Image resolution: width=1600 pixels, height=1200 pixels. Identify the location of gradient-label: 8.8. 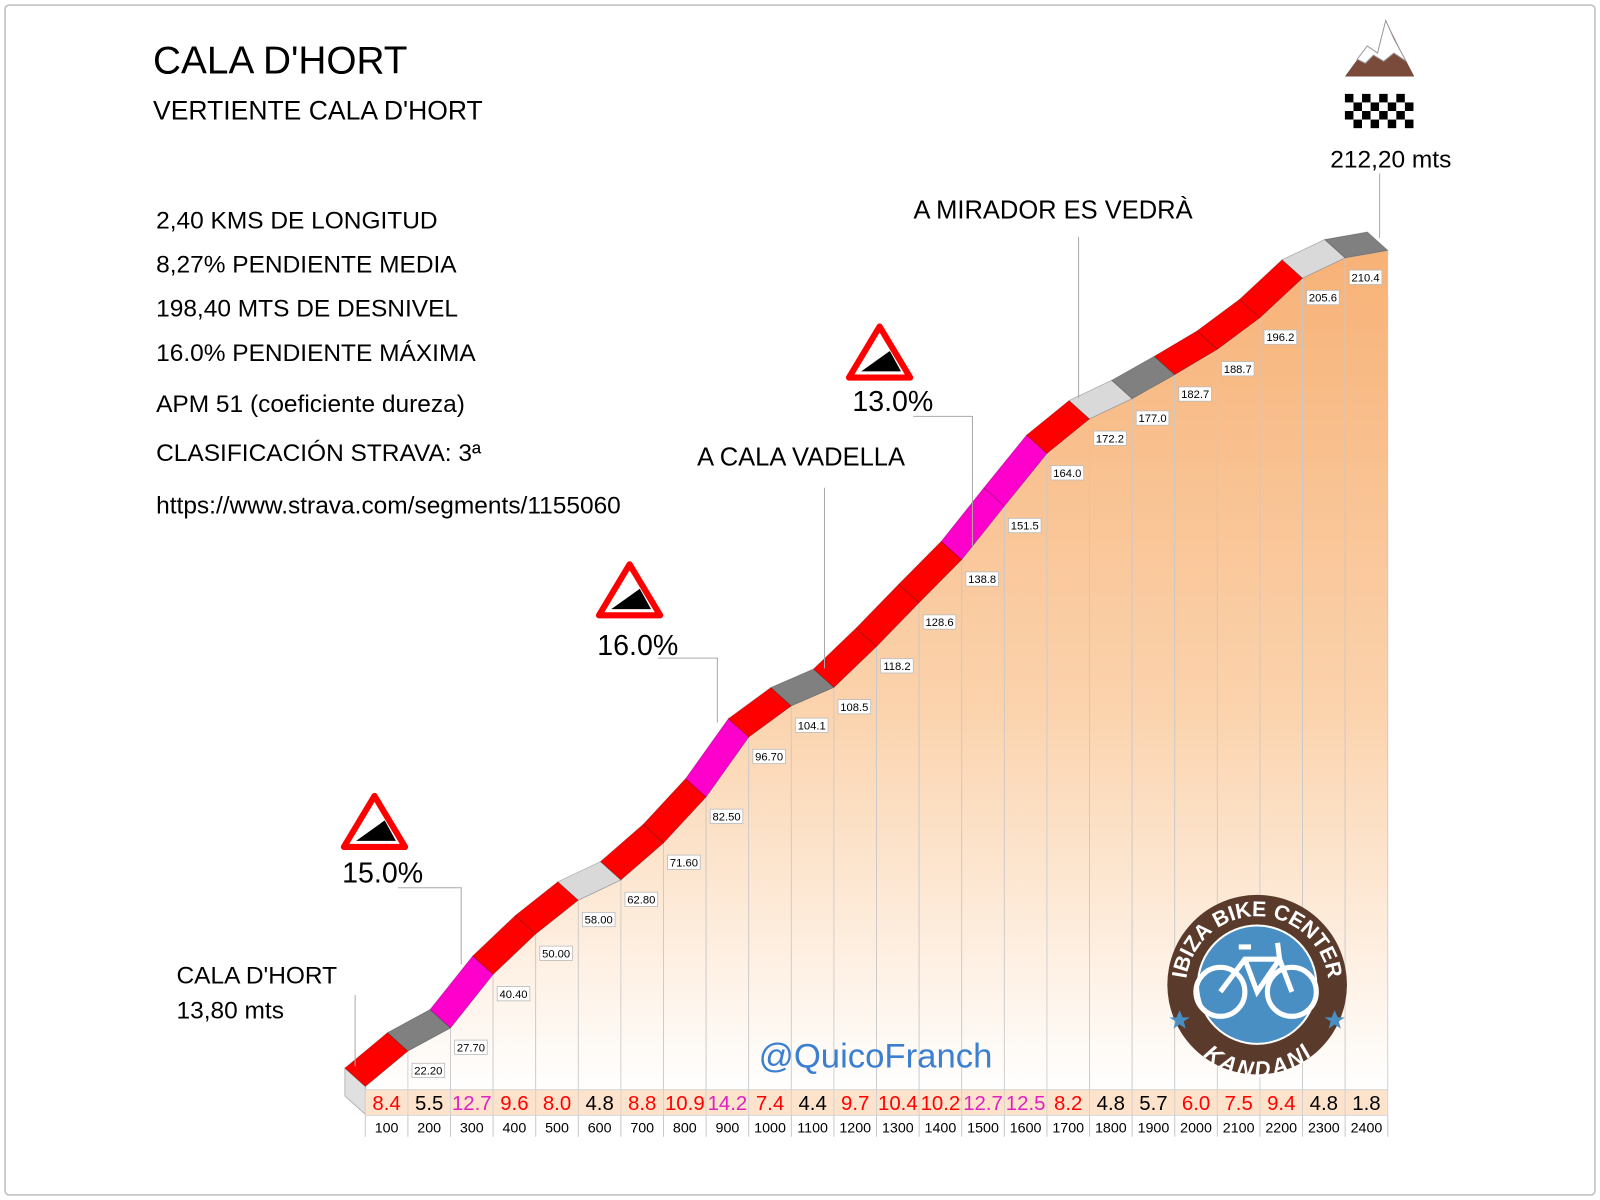
(642, 1104).